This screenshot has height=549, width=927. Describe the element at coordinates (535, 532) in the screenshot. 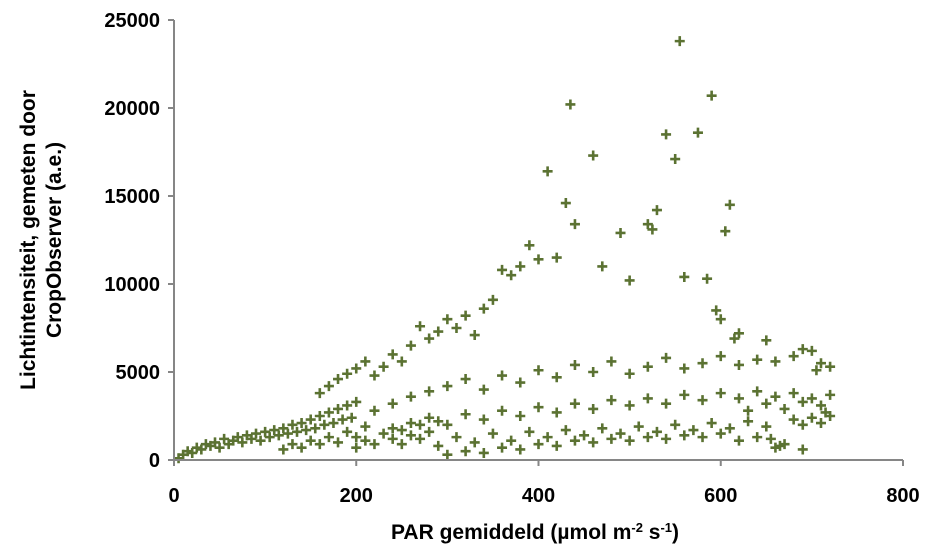

I see `x-axis-title: PAR gemiddeld (µmol m-2 s-1)` at that location.